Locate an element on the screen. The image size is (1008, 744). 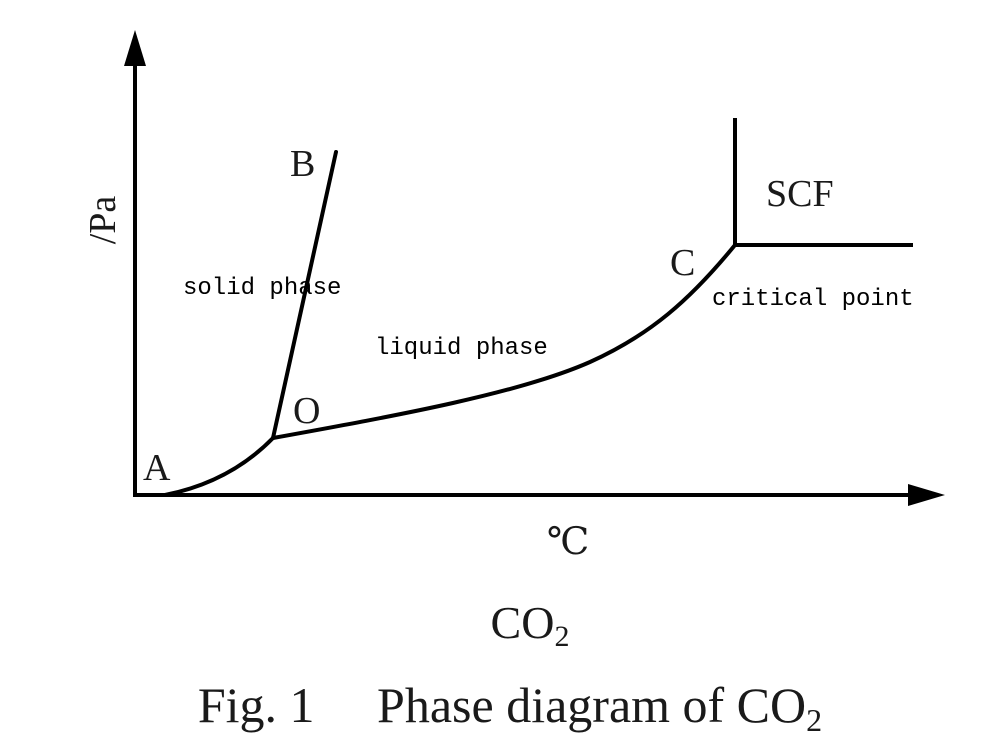
diagram-subtitle: CO2 is located at coordinates (530, 625).